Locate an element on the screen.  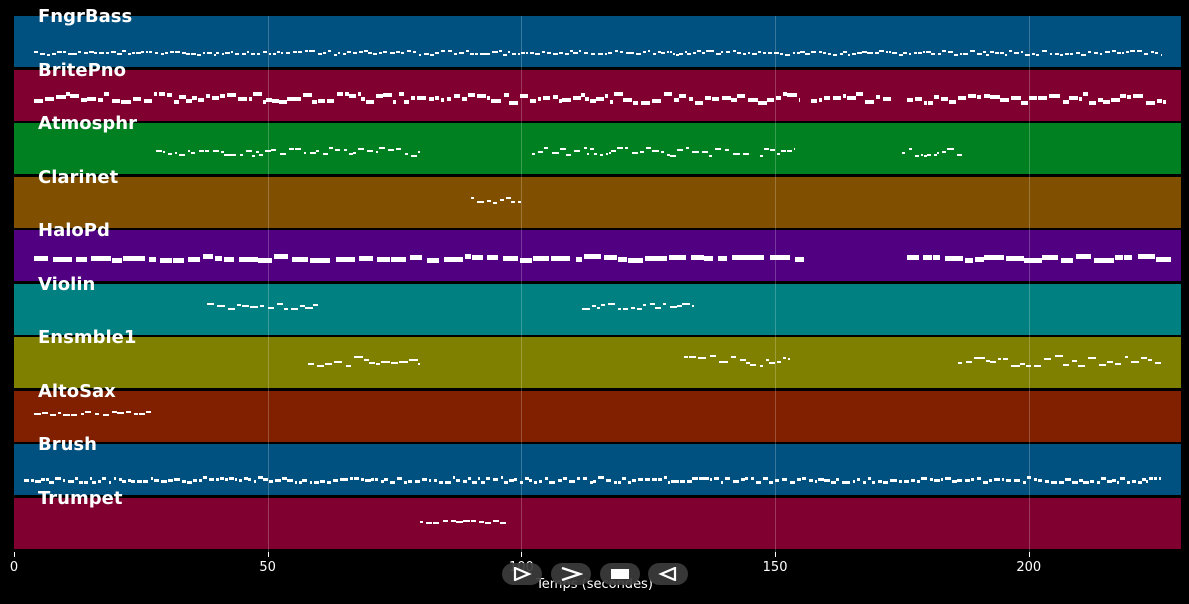
stop-button is located at coordinates (620, 574).